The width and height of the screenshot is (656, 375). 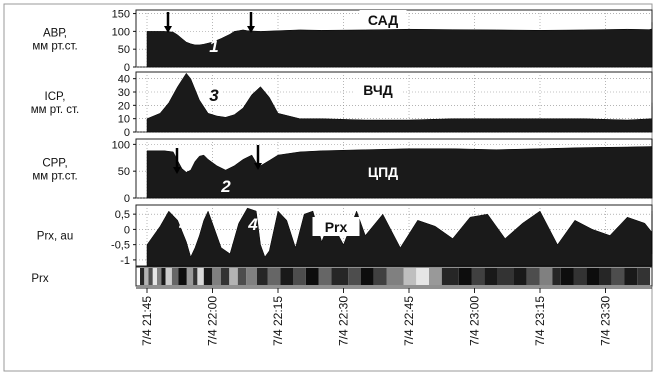 I want to click on annotation-label: 2, so click(x=225, y=186).